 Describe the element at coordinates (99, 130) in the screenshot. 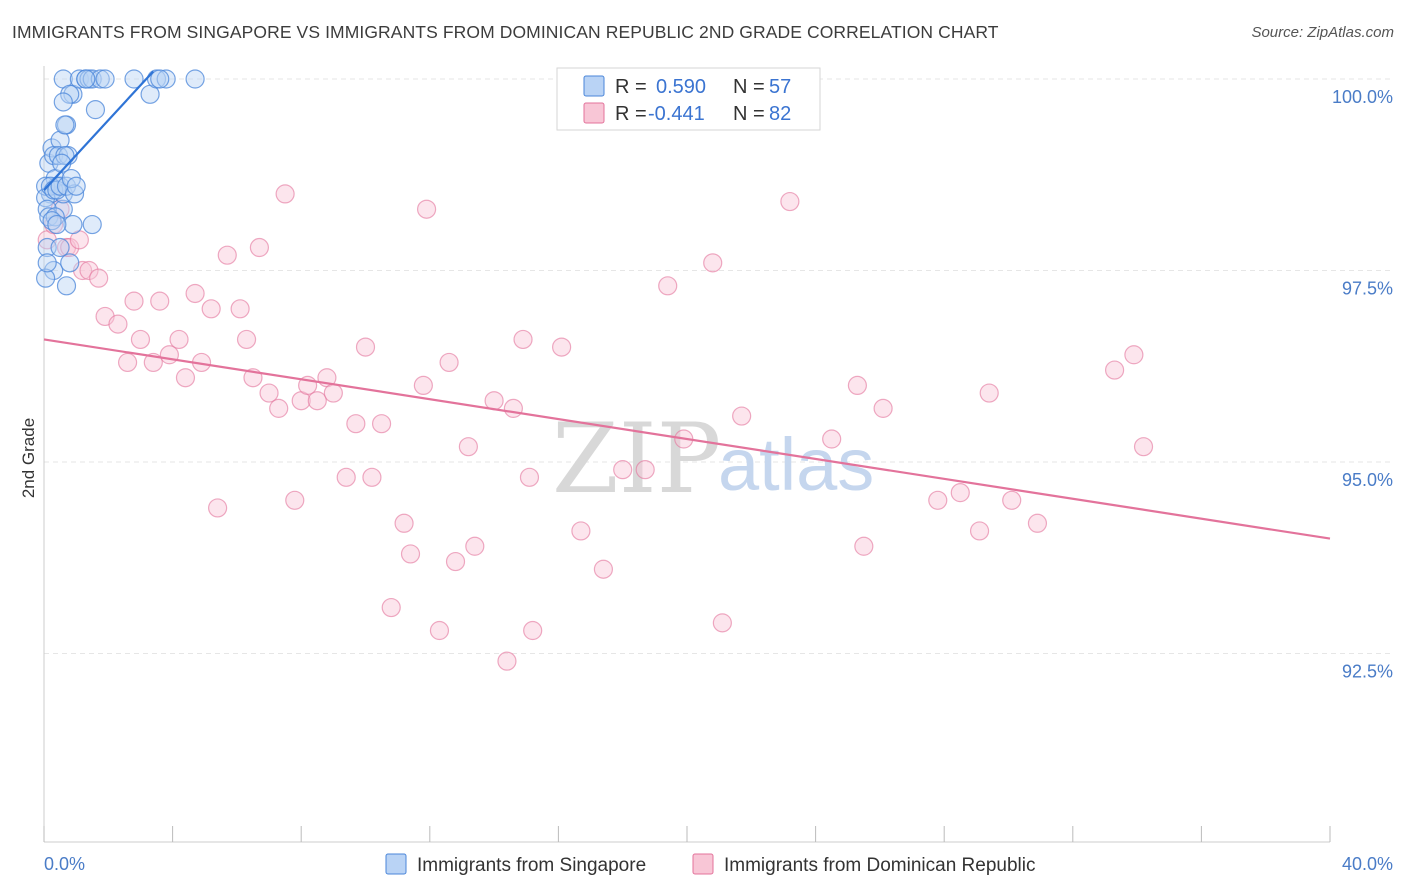

I see `trend-line-singapore` at that location.